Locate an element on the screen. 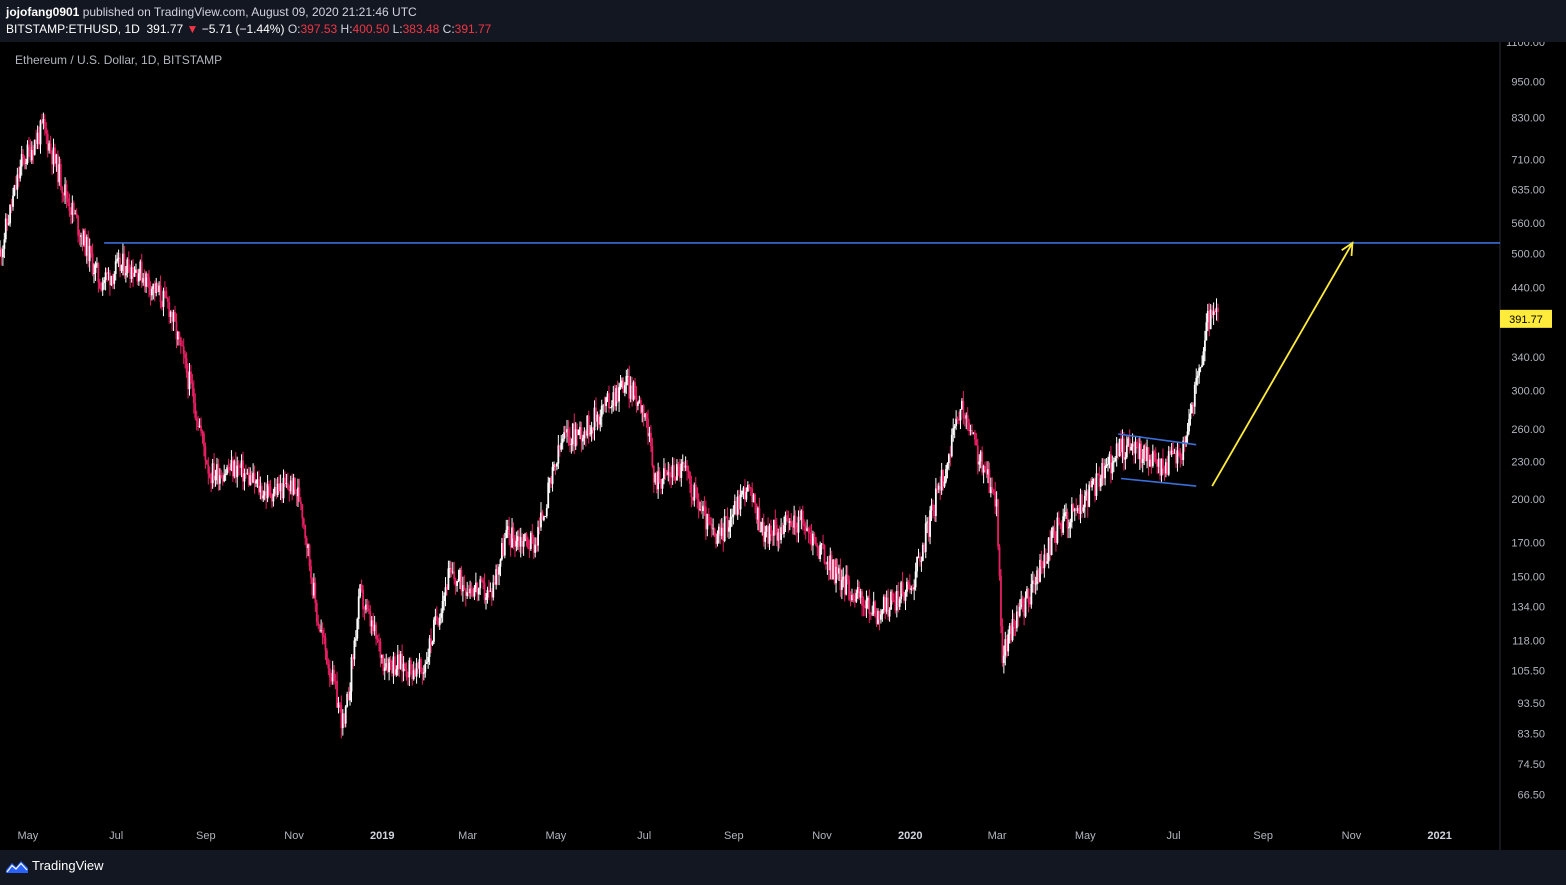 The width and height of the screenshot is (1566, 885). target-arrow-line is located at coordinates (1282, 364).